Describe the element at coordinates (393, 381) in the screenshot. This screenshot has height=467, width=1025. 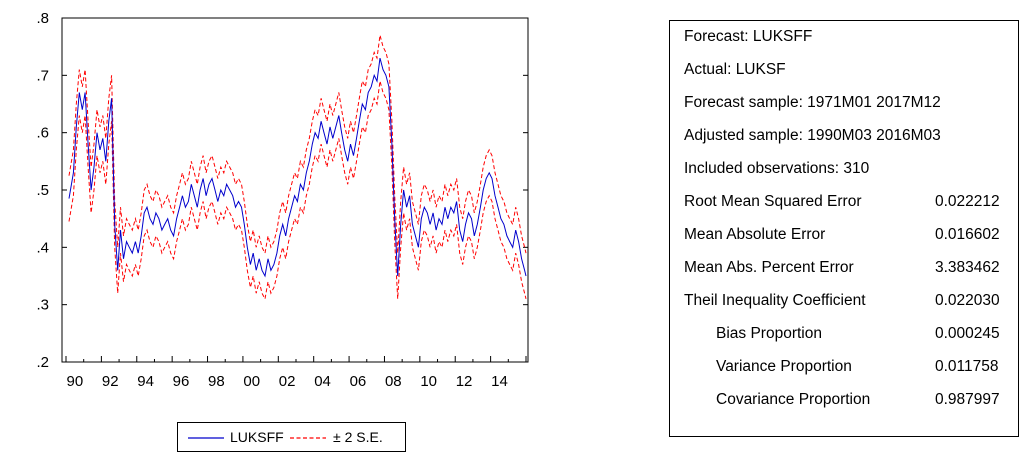
I see `x-tick-label: 08` at that location.